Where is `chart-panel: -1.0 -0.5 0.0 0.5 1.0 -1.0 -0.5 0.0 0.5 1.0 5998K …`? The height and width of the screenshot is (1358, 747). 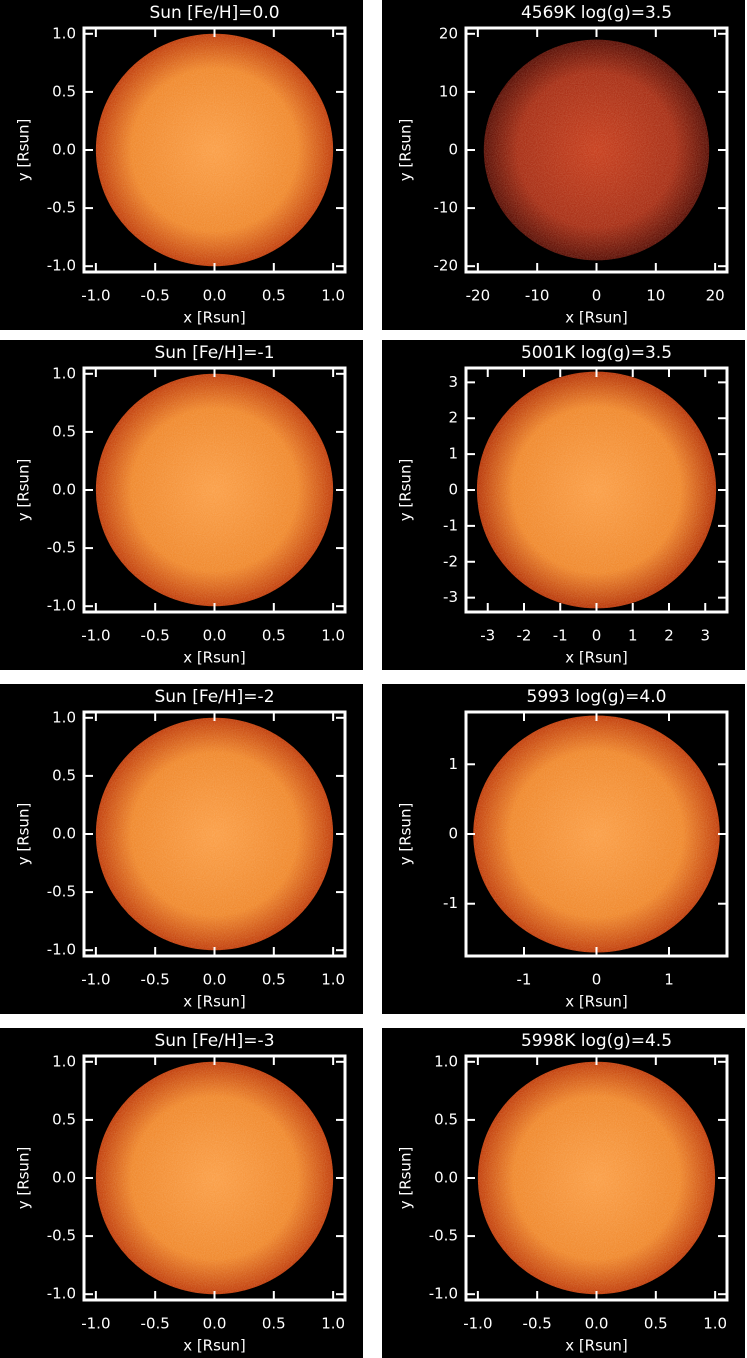 chart-panel: -1.0 -0.5 0.0 0.5 1.0 -1.0 -0.5 0.0 0.5 1.0 5998K … is located at coordinates (563, 1193).